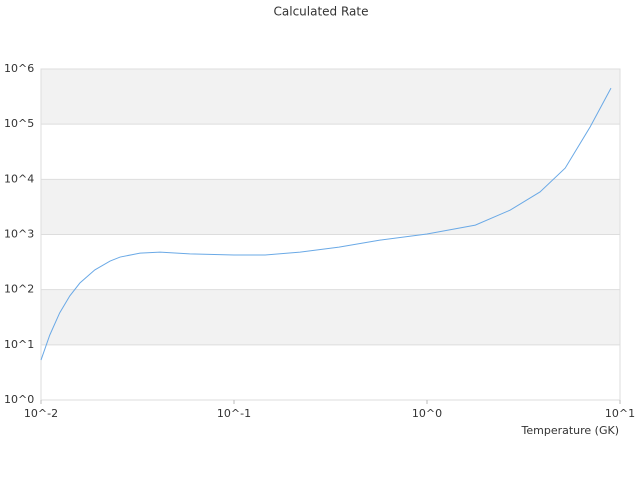 This screenshot has height=480, width=640. What do you see at coordinates (427, 413) in the screenshot?
I see `x-tick-label: 10^0` at bounding box center [427, 413].